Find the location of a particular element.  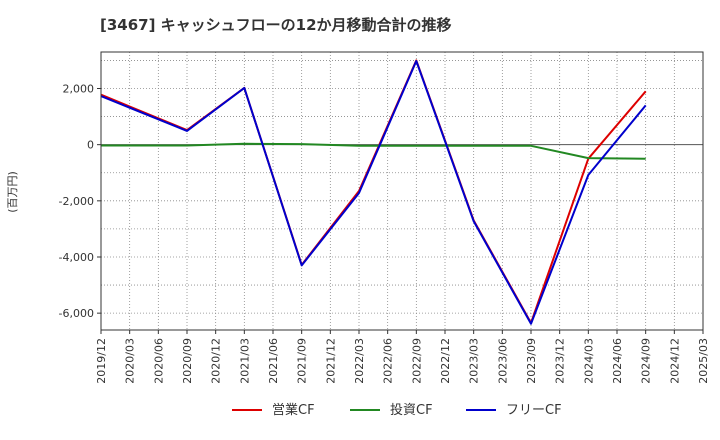

x-tick-label: 2023/12 is located at coordinates (560, 361).